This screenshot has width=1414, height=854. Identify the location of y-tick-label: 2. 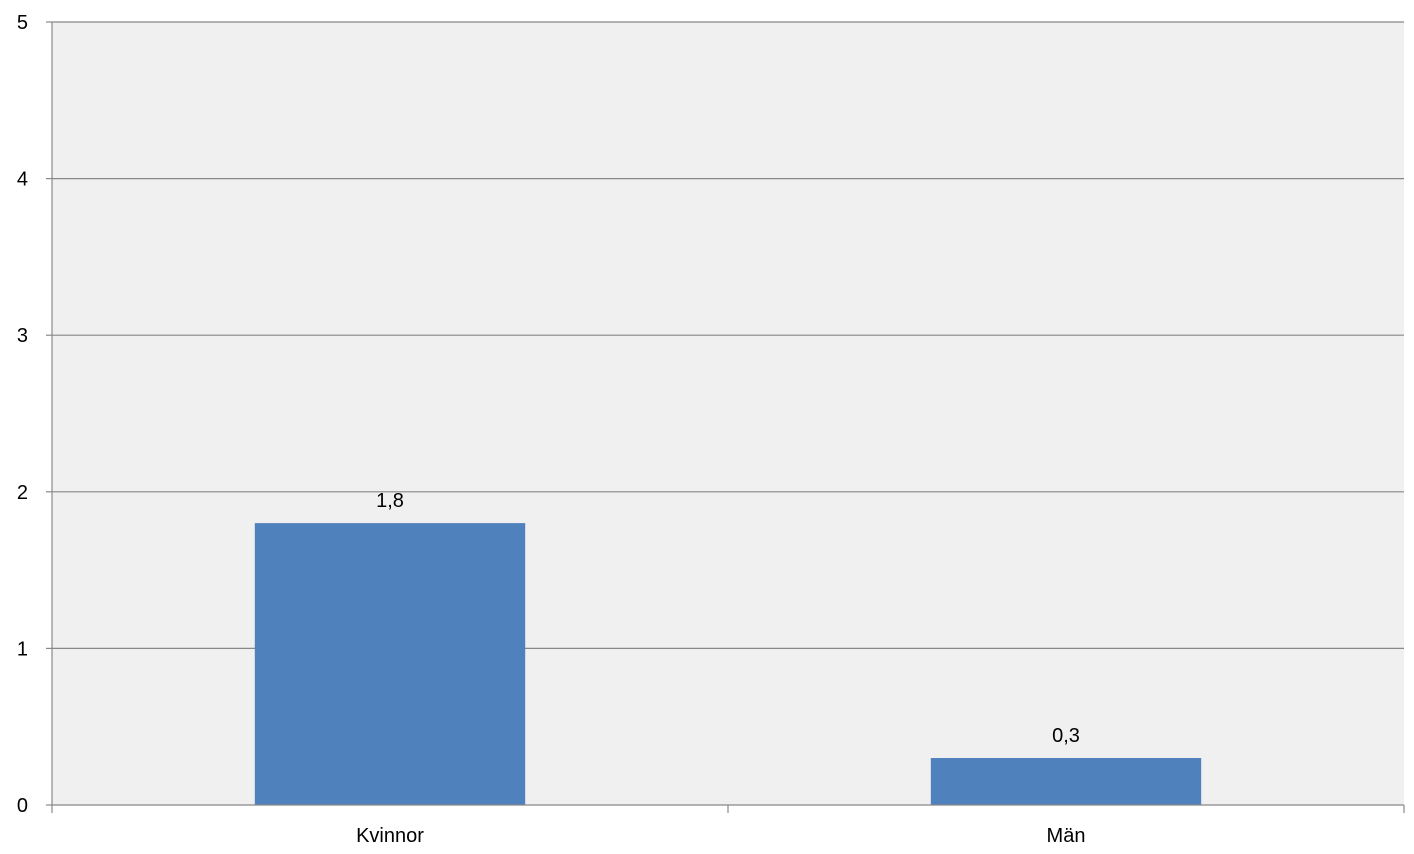
(22, 493).